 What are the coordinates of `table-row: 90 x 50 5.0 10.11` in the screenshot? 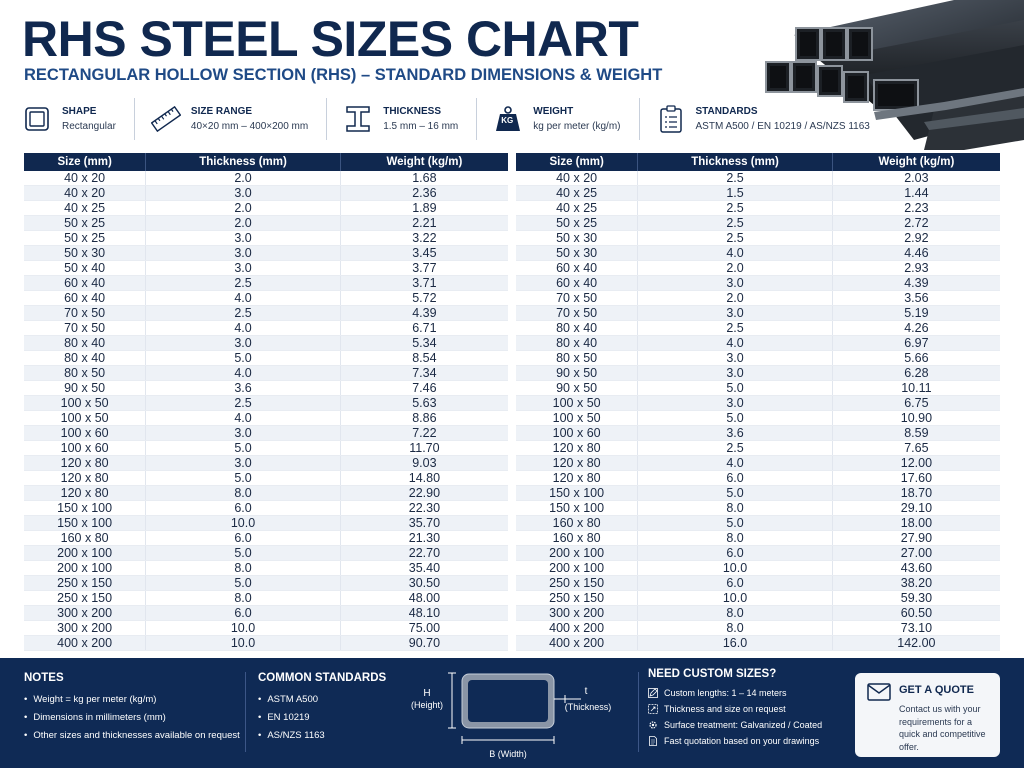 It's located at (758, 388).